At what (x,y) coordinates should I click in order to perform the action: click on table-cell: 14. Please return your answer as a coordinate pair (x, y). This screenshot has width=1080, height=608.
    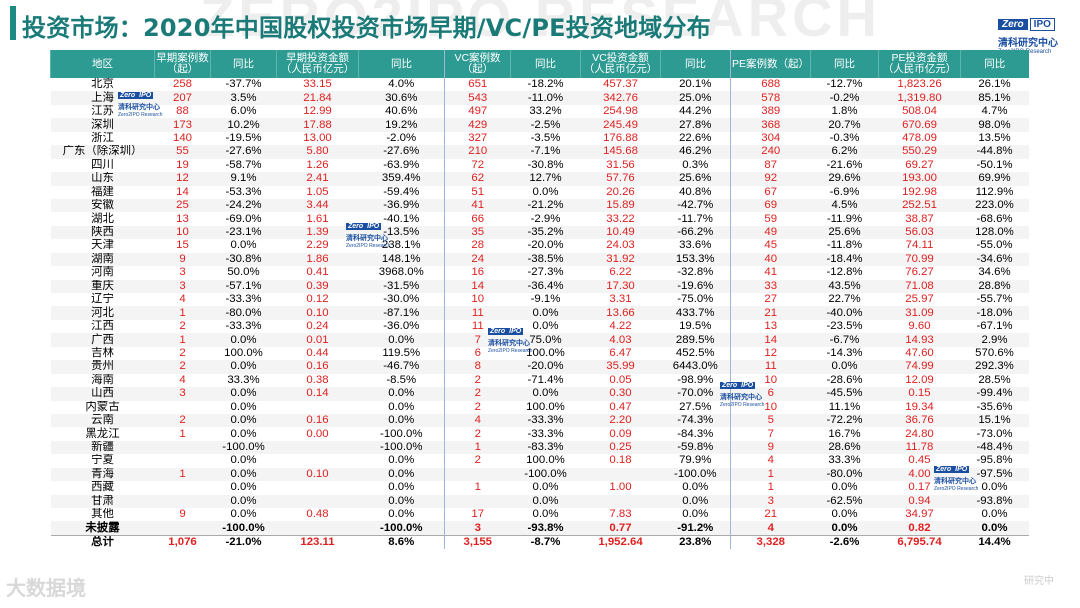
    Looking at the image, I should click on (477, 286).